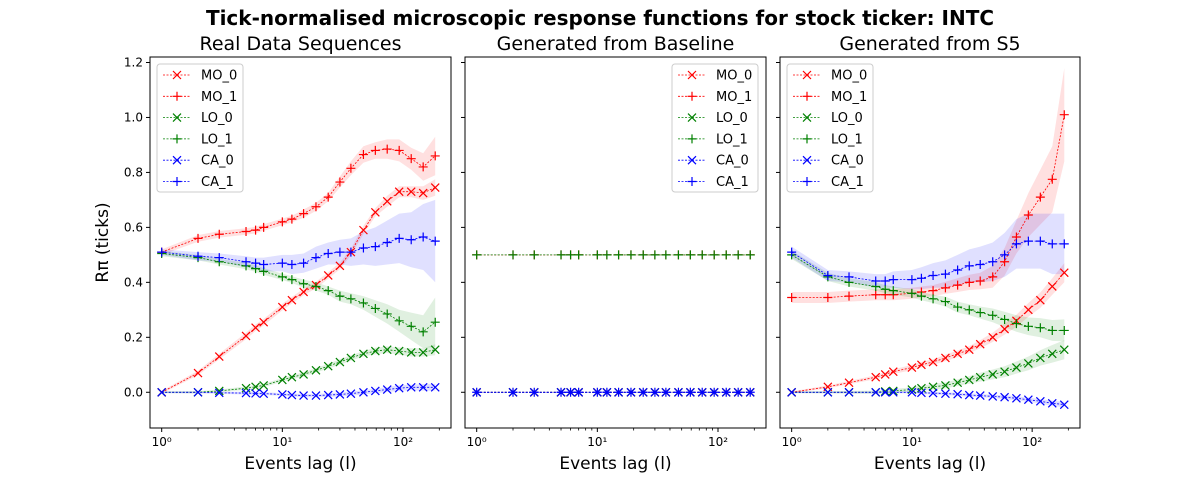 This screenshot has width=1200, height=480. What do you see at coordinates (828, 182) in the screenshot?
I see `legend-entry-CA_1: CA_1` at bounding box center [828, 182].